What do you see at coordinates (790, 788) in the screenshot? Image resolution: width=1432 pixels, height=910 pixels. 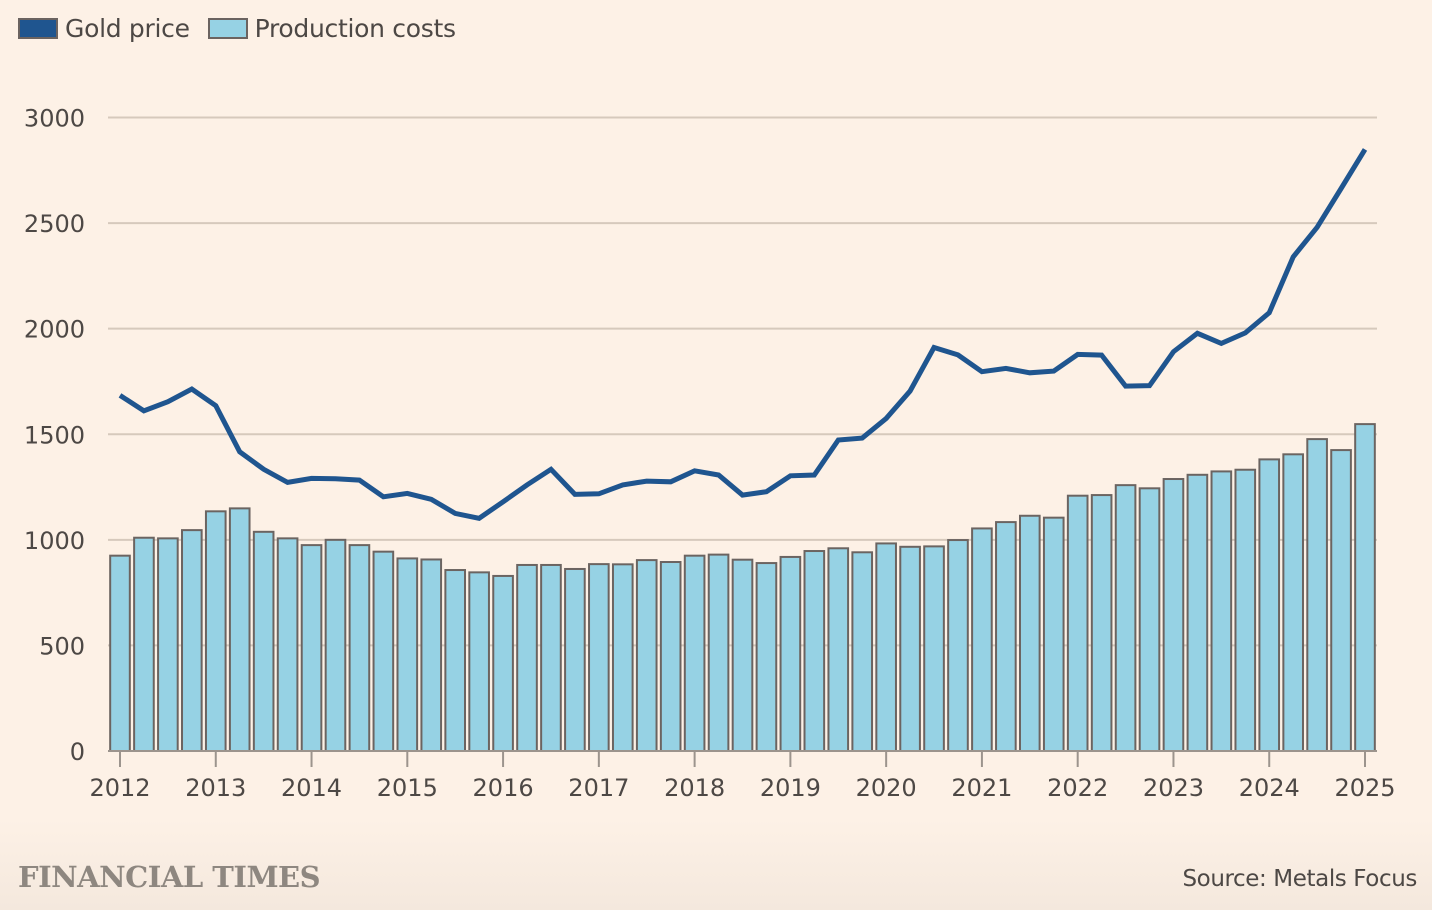 I see `x-tick-label: 2019` at bounding box center [790, 788].